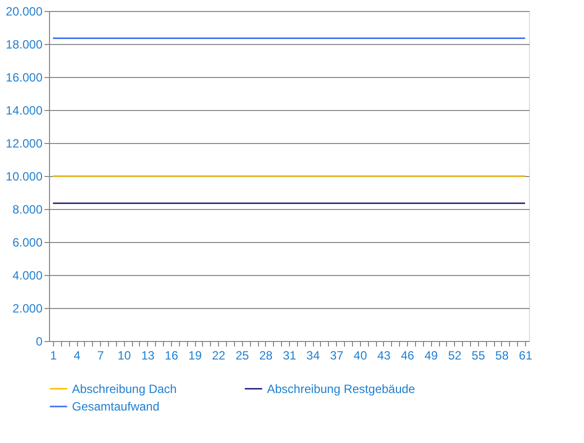 Image resolution: width=584 pixels, height=443 pixels. What do you see at coordinates (27, 275) in the screenshot?
I see `y-tick-label: 4.000` at bounding box center [27, 275].